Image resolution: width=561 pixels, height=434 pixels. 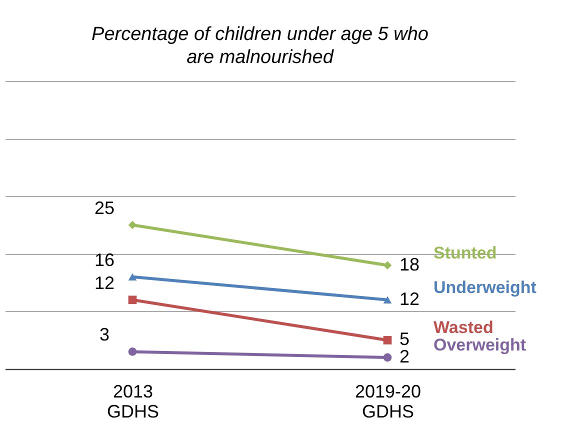 I want to click on chart-title: Percentage of children under age 5 who are malnourished, so click(x=260, y=46).